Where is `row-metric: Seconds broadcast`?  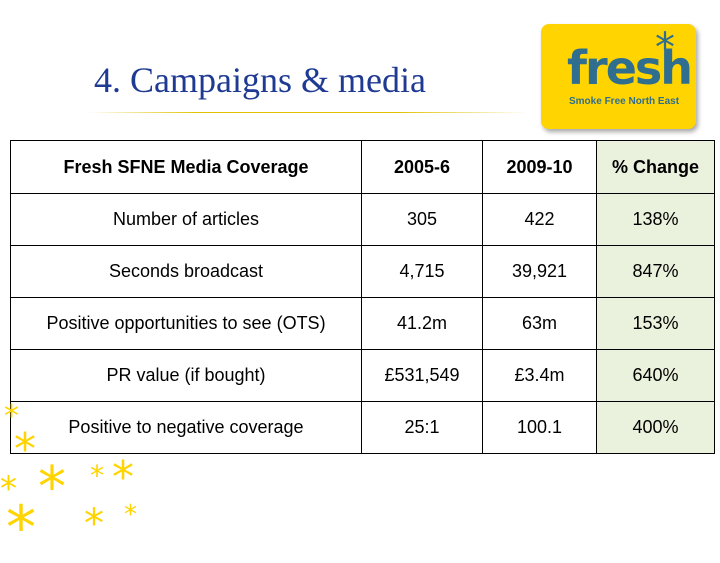 row-metric: Seconds broadcast is located at coordinates (186, 271).